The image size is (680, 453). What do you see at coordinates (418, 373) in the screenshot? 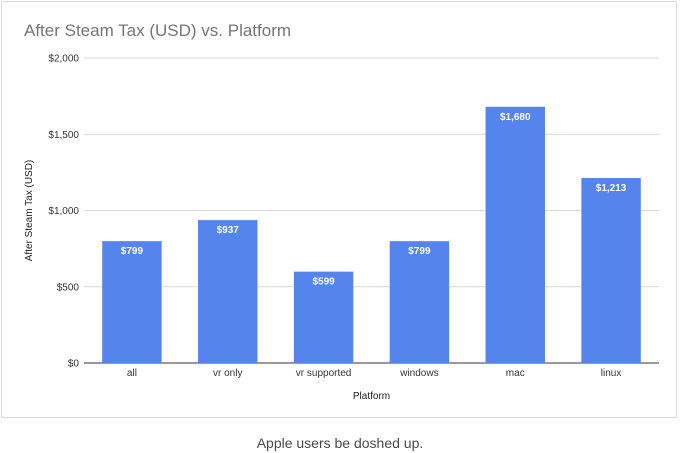
I see `x-tick-label: windows` at bounding box center [418, 373].